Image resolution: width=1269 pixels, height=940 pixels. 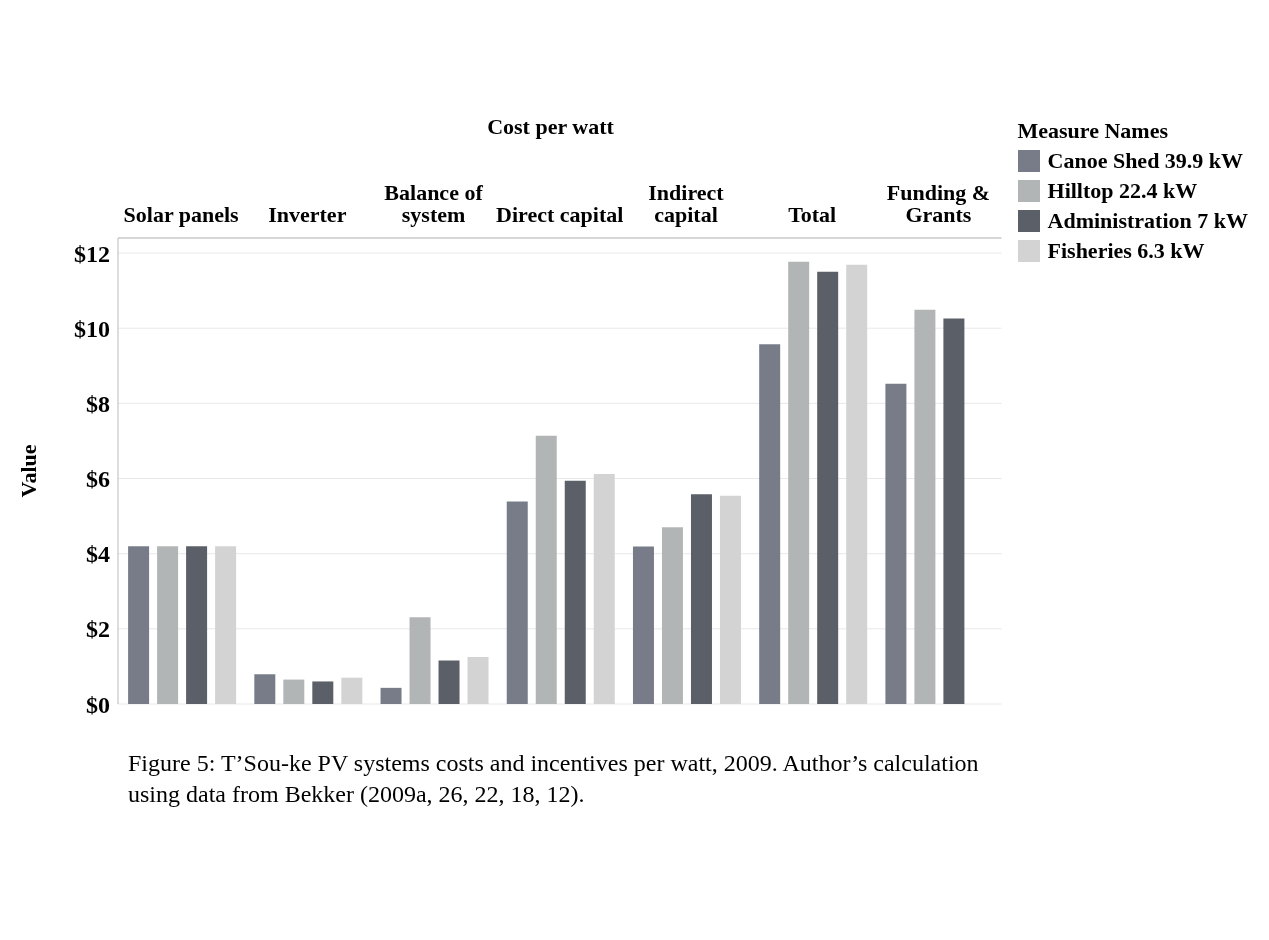 I want to click on x-tick-label: Direct capital, so click(x=560, y=214).